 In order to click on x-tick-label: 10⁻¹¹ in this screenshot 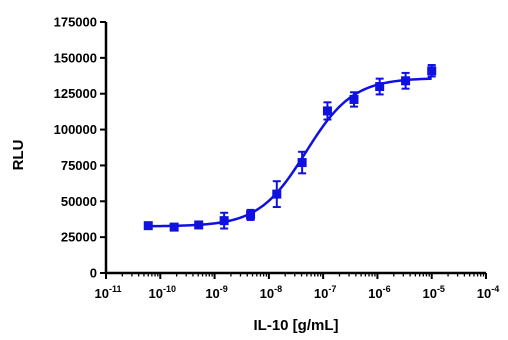, I will do `click(108, 292)`.